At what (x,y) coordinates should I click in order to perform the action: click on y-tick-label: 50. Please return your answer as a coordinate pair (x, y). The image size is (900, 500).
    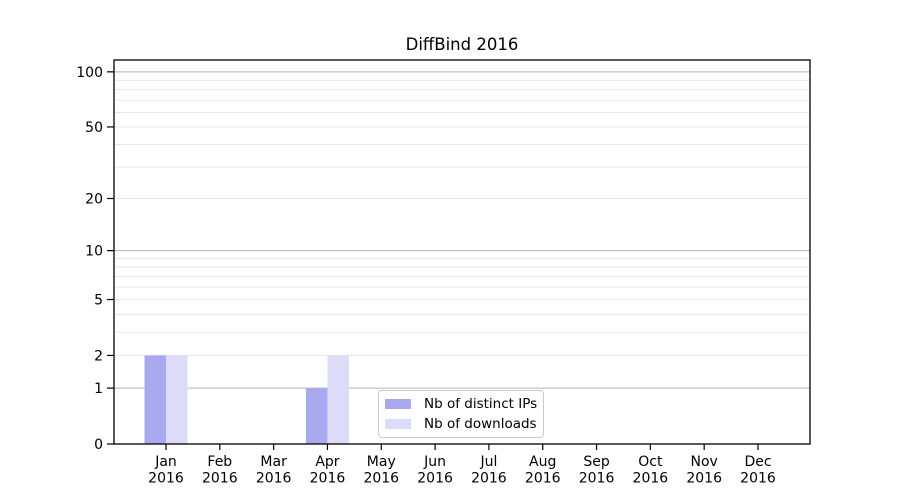
    Looking at the image, I should click on (94, 128).